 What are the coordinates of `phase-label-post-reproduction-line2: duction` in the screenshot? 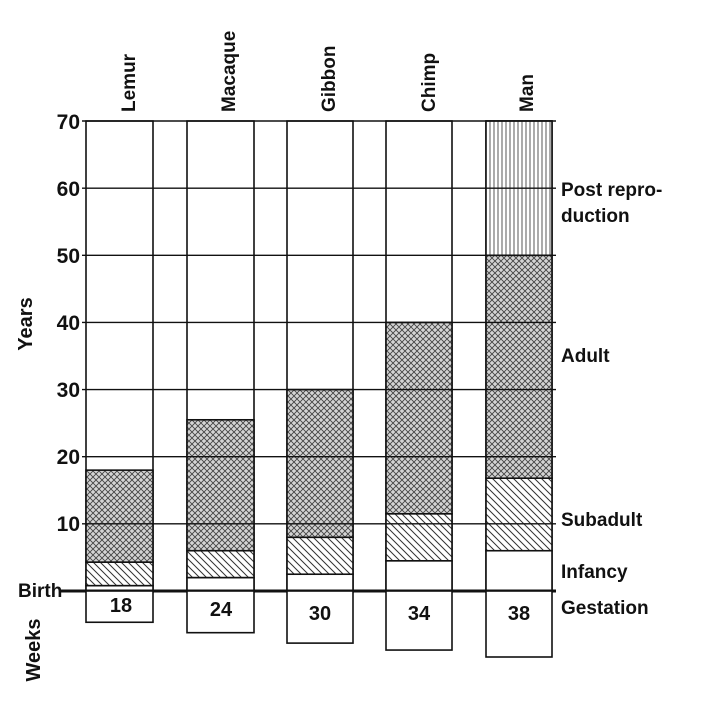 It's located at (595, 216).